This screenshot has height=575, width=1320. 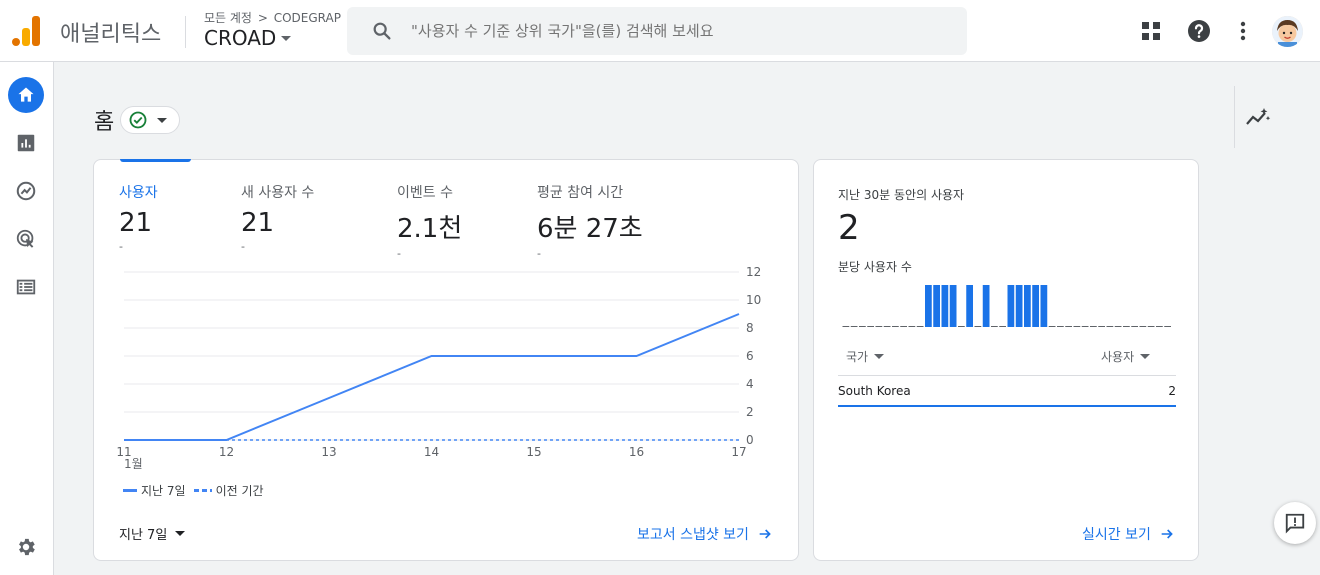 I want to click on metric-tab-users: 사용자 21 -, so click(x=138, y=217).